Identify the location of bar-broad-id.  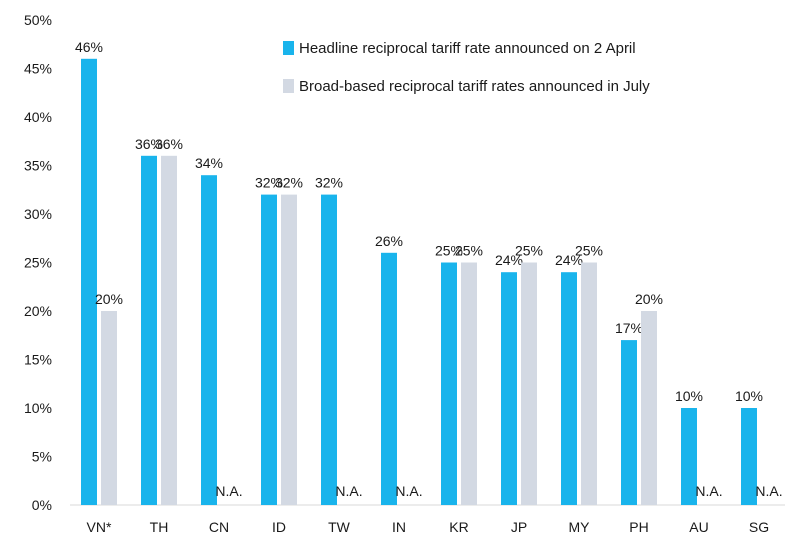
(289, 349).